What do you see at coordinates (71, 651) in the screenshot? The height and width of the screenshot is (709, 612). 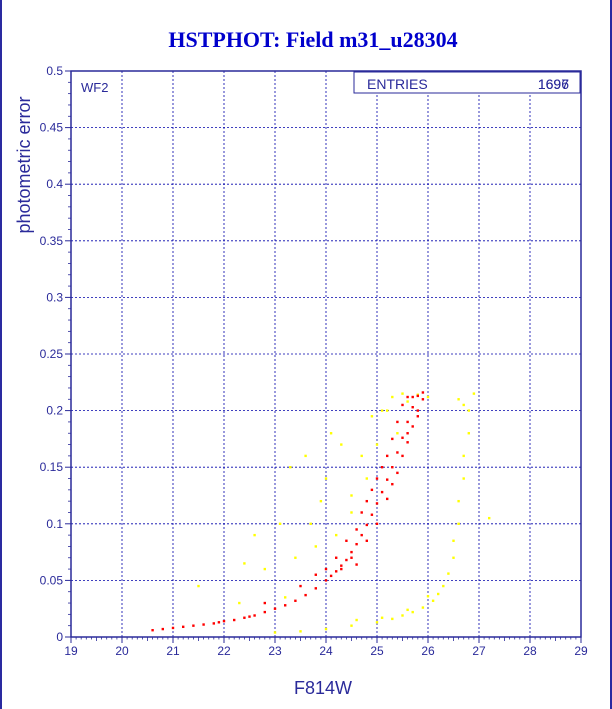 I see `x-tick-label: 19` at bounding box center [71, 651].